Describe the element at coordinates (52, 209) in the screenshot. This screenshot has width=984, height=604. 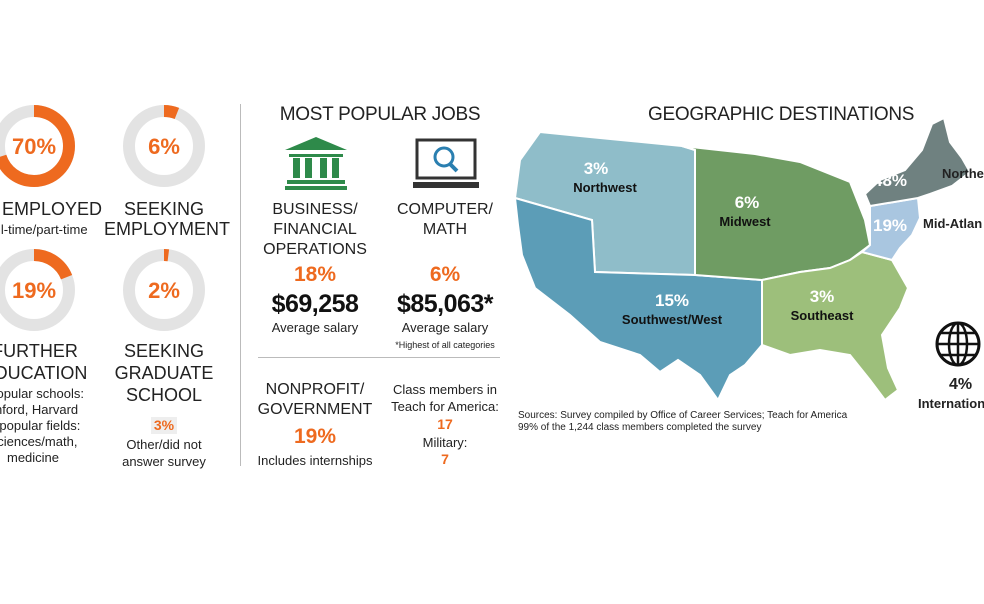
I see `employed-label: EMPLOYED` at that location.